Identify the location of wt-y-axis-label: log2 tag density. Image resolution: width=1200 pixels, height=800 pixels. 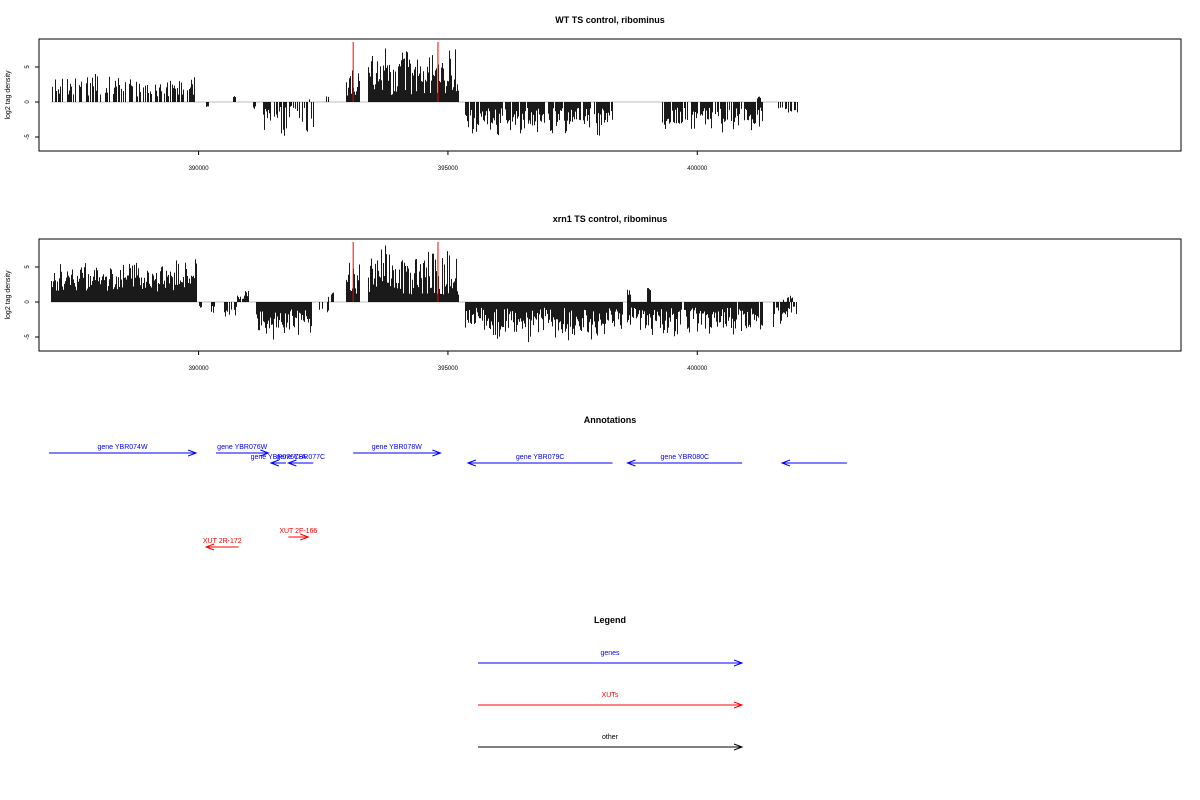
(8, 95).